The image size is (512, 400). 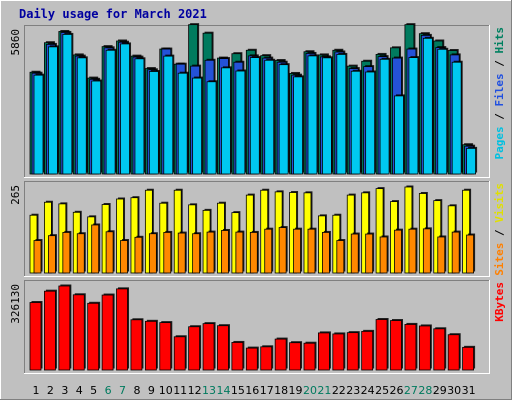 I want to click on day-label-20: 20, so click(x=310, y=390).